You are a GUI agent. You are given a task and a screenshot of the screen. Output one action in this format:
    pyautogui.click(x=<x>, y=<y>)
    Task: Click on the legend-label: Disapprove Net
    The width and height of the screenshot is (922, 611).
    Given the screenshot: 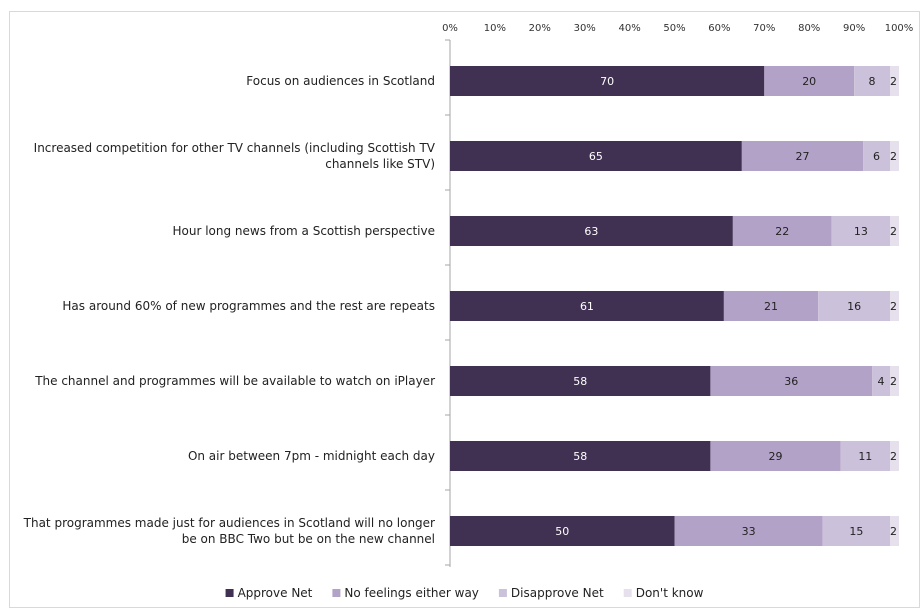 What is the action you would take?
    pyautogui.click(x=557, y=593)
    